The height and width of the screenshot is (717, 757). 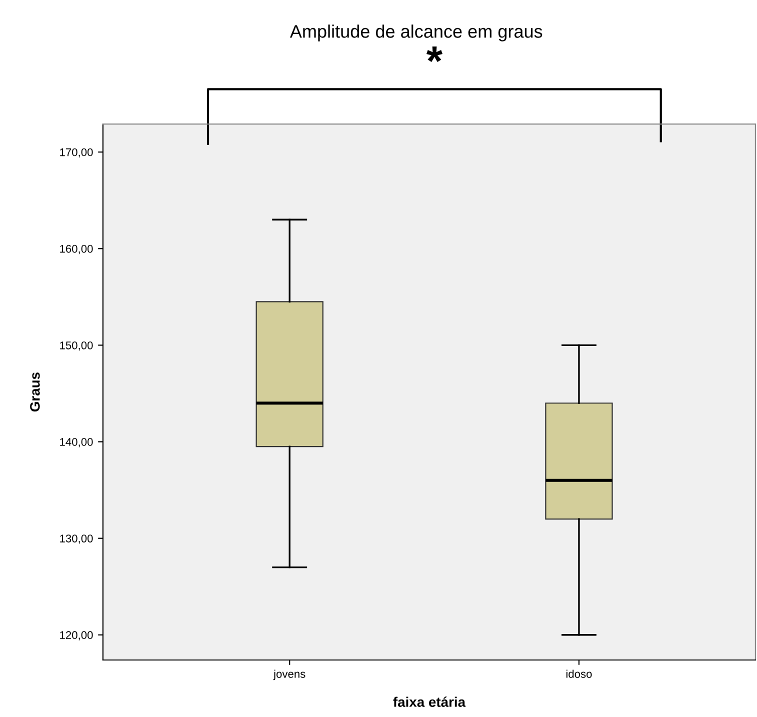 What do you see at coordinates (289, 675) in the screenshot?
I see `x-tick-label: jovens` at bounding box center [289, 675].